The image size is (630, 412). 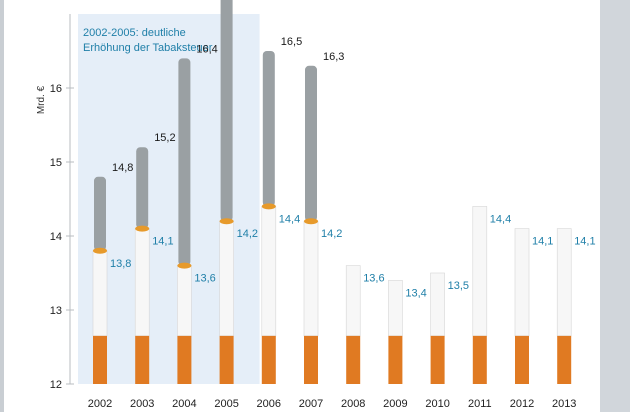 What do you see at coordinates (333, 57) in the screenshot?
I see `ash-value-label: 16,3` at bounding box center [333, 57].